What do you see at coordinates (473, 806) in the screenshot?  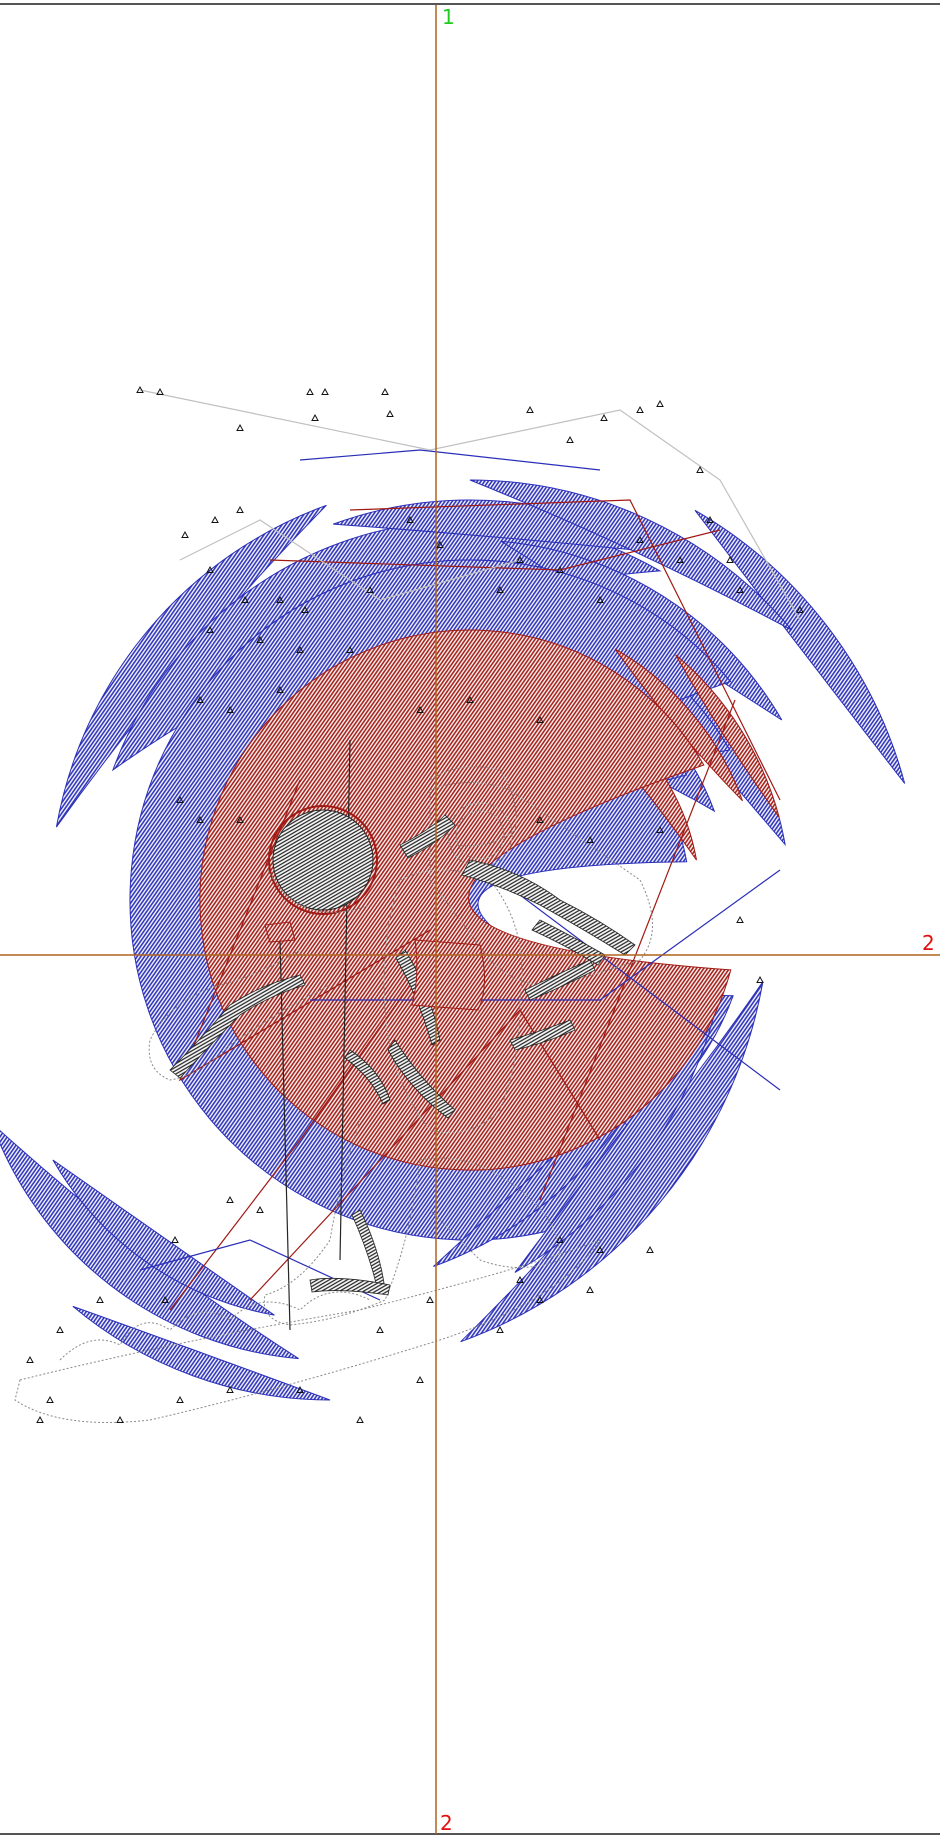 I see `astronaut-right-arm-outline` at bounding box center [473, 806].